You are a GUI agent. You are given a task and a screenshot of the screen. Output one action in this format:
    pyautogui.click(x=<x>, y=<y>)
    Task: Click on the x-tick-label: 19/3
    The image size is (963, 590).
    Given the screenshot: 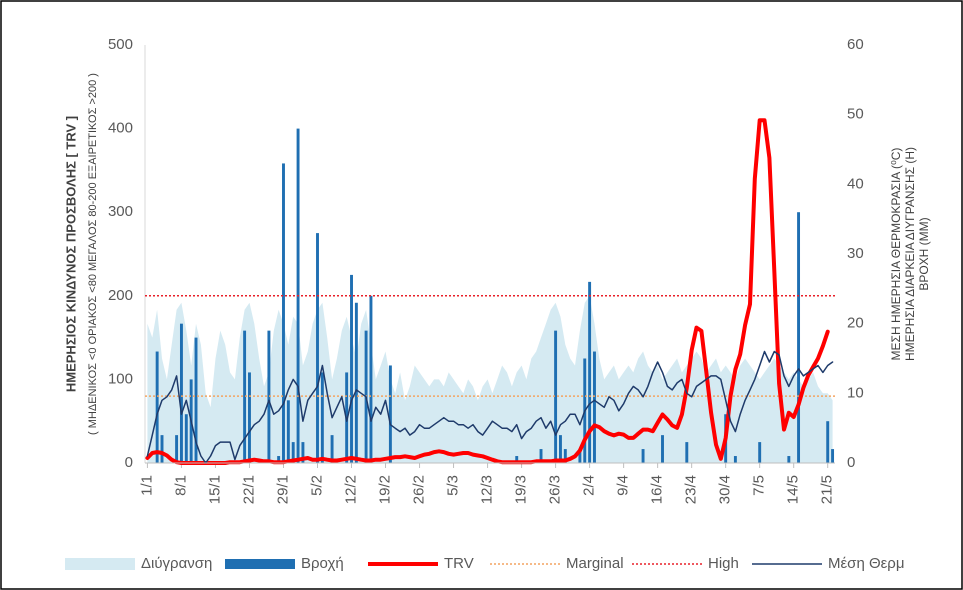 What is the action you would take?
    pyautogui.click(x=521, y=489)
    